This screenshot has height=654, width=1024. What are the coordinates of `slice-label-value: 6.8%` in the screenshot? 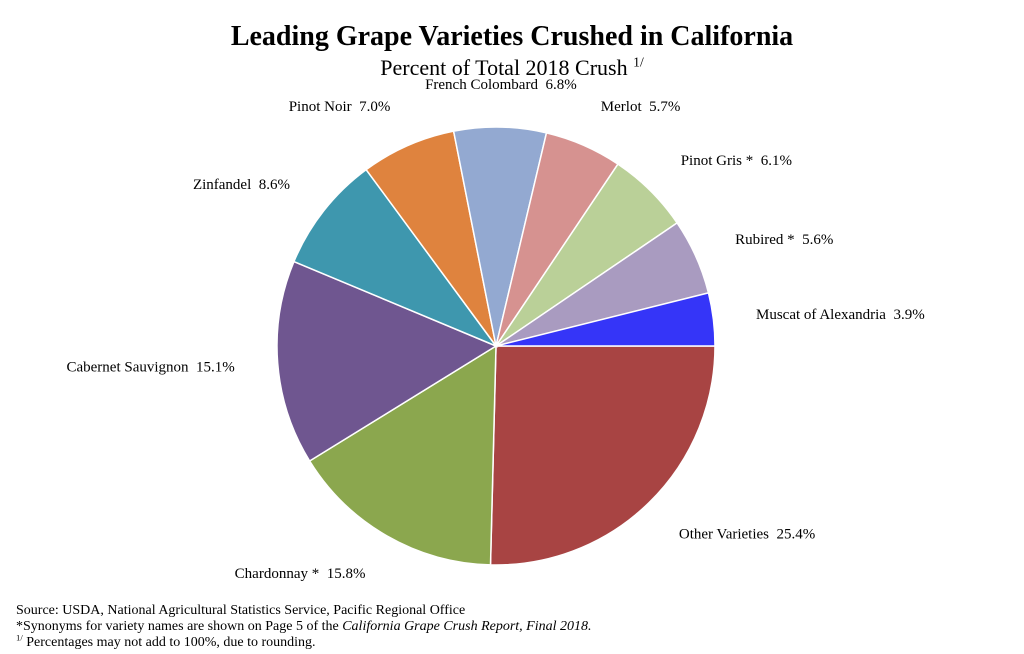 It's located at (557, 85).